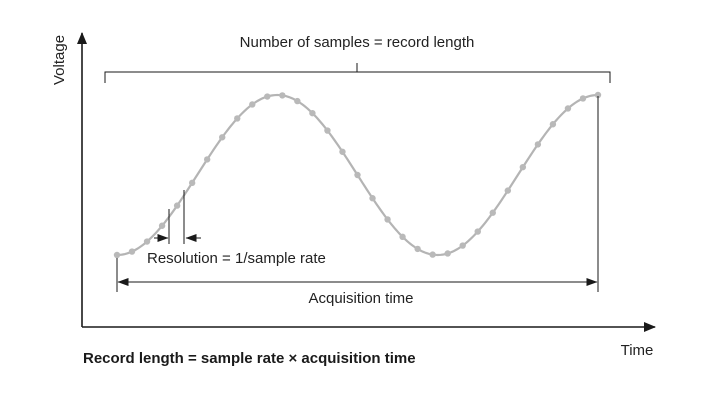 This screenshot has width=713, height=400. What do you see at coordinates (360, 298) in the screenshot?
I see `acquisition-time-label: Acquisition time` at bounding box center [360, 298].